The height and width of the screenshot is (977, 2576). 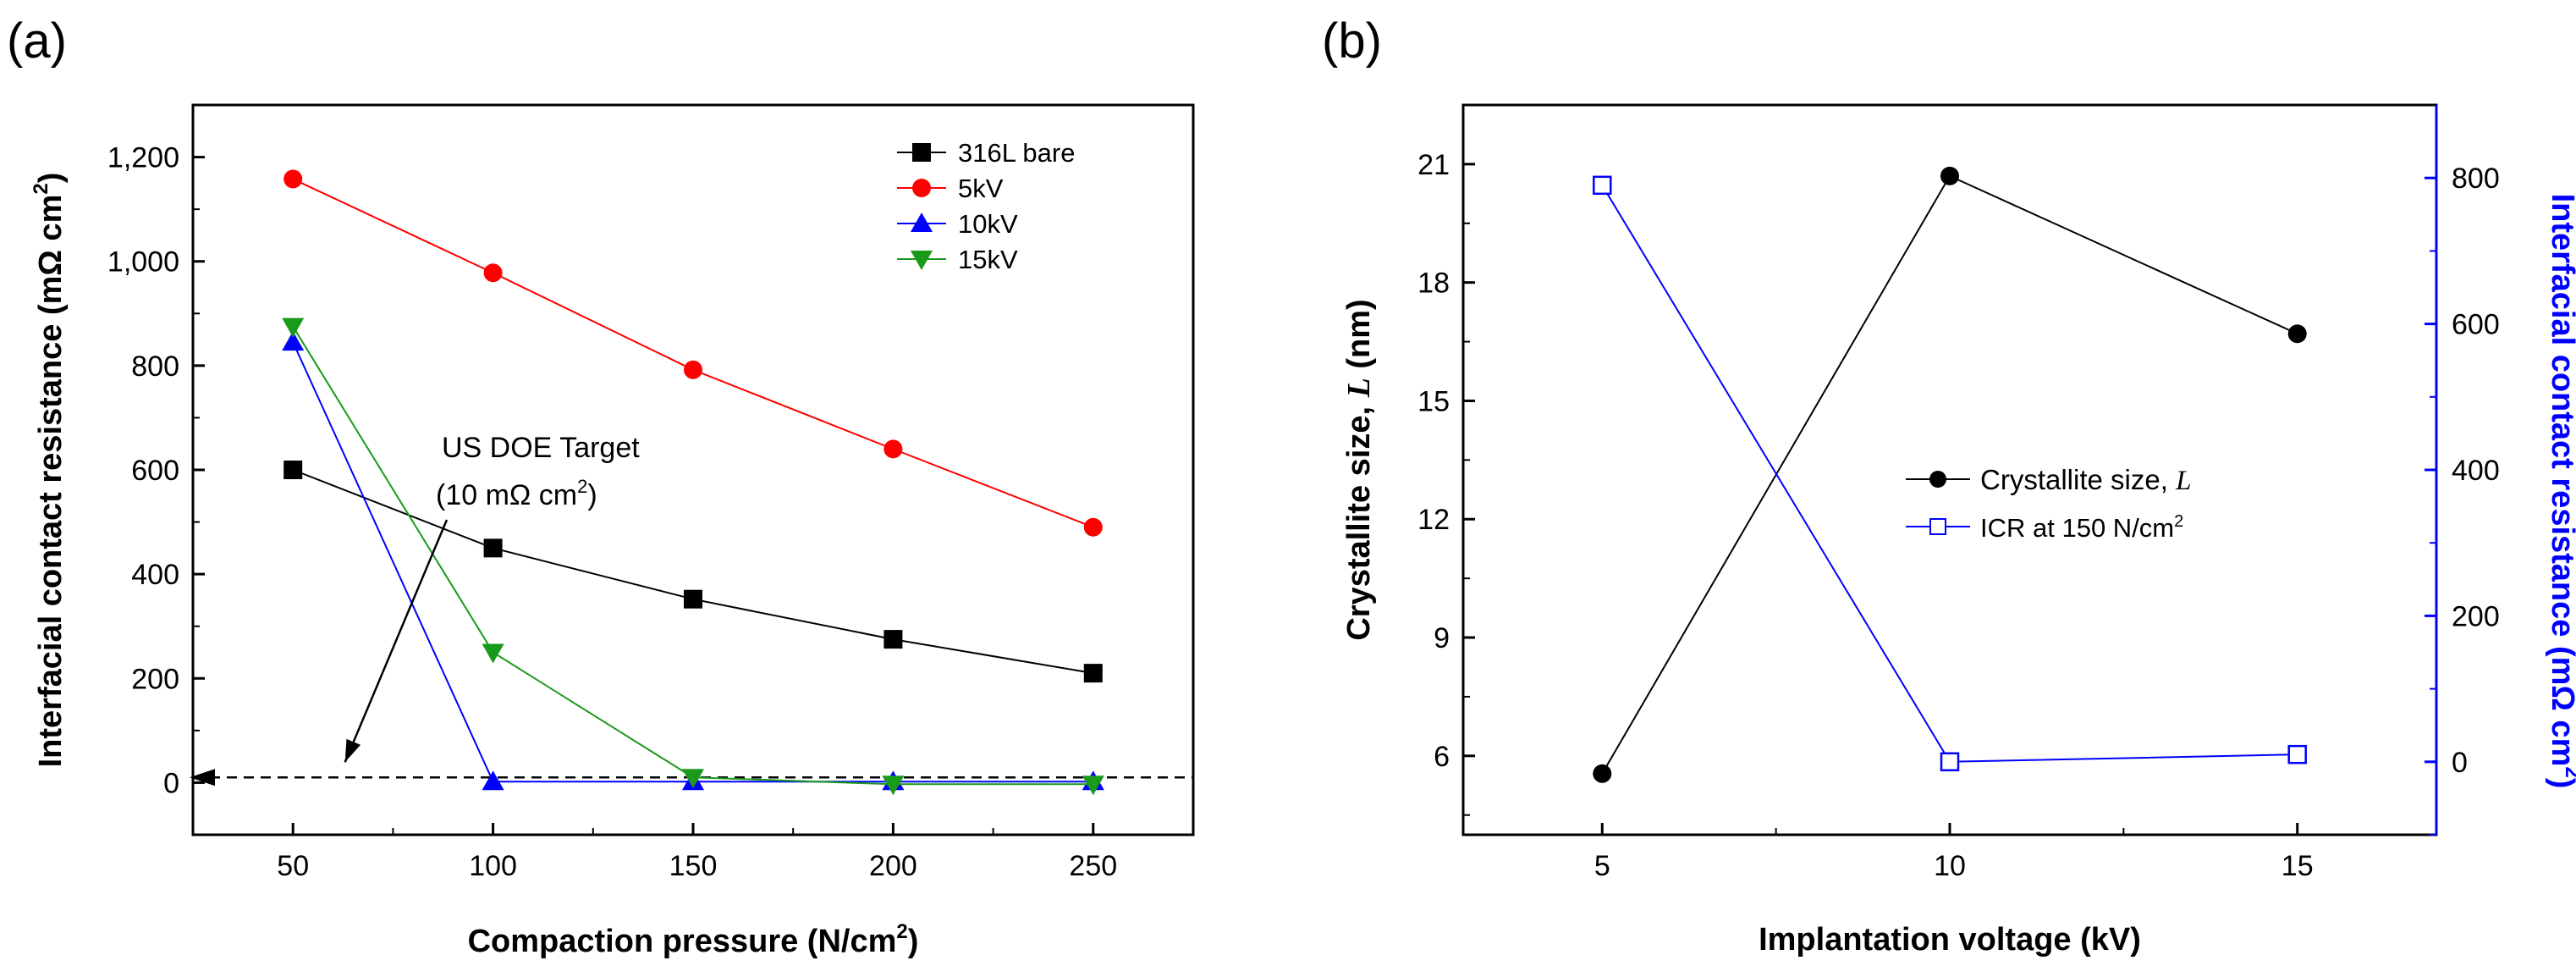 What do you see at coordinates (893, 866) in the screenshot?
I see `x-tick-label: 200` at bounding box center [893, 866].